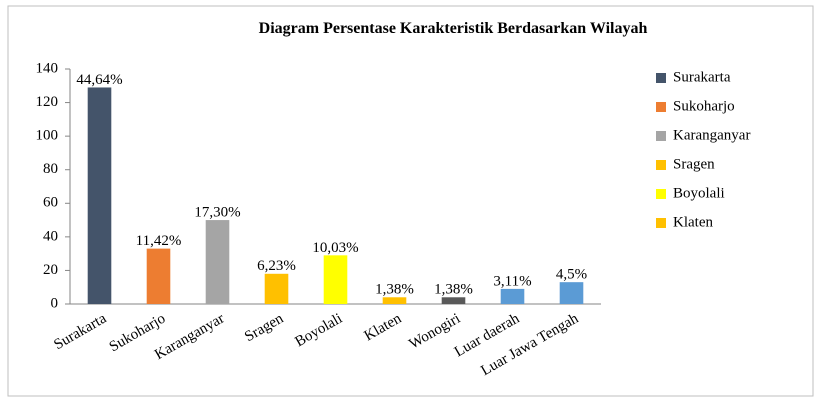 Image resolution: width=816 pixels, height=400 pixels. What do you see at coordinates (99, 80) in the screenshot?
I see `value-label: 44,64%` at bounding box center [99, 80].